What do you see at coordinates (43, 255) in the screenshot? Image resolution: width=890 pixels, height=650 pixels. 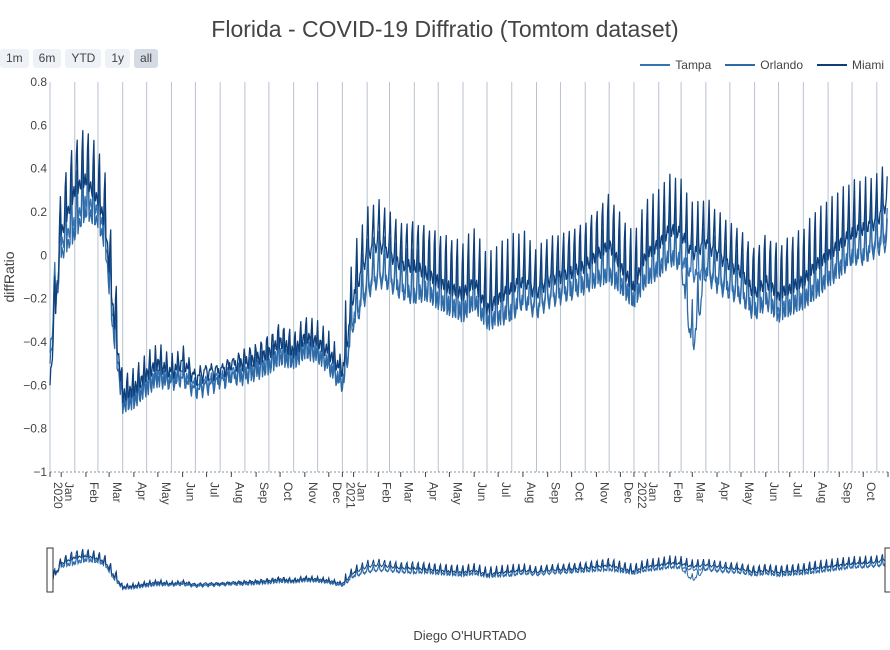 I see `y-tick-label: 0` at bounding box center [43, 255].